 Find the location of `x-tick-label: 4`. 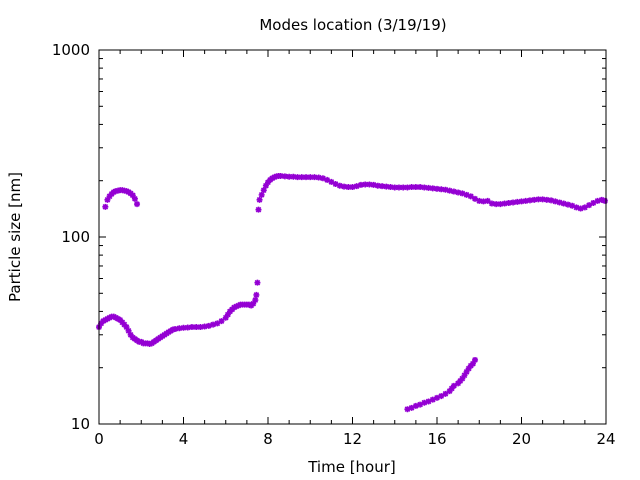

x-tick-label: 4 is located at coordinates (184, 439).